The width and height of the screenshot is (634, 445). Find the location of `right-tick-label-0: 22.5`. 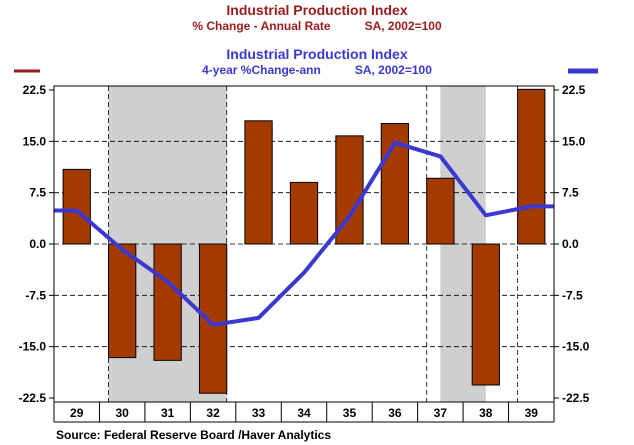

right-tick-label-0: 22.5 is located at coordinates (574, 90).